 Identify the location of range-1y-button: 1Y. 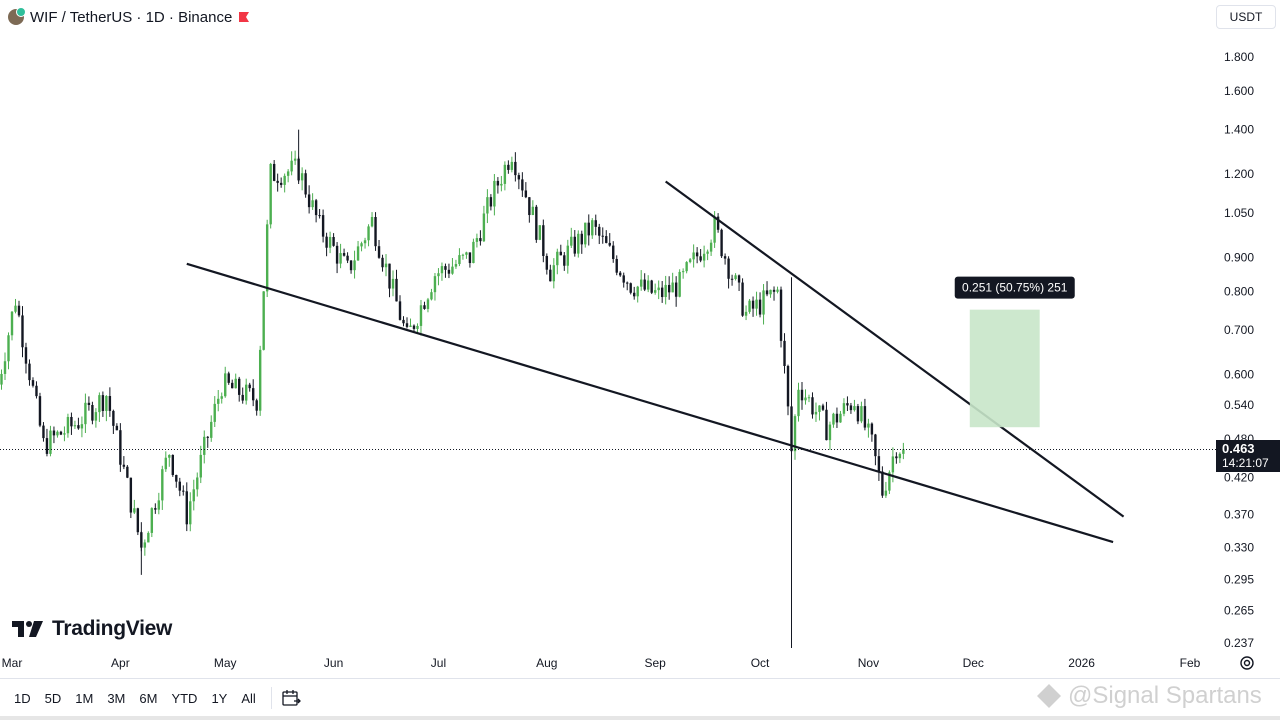
(219, 698).